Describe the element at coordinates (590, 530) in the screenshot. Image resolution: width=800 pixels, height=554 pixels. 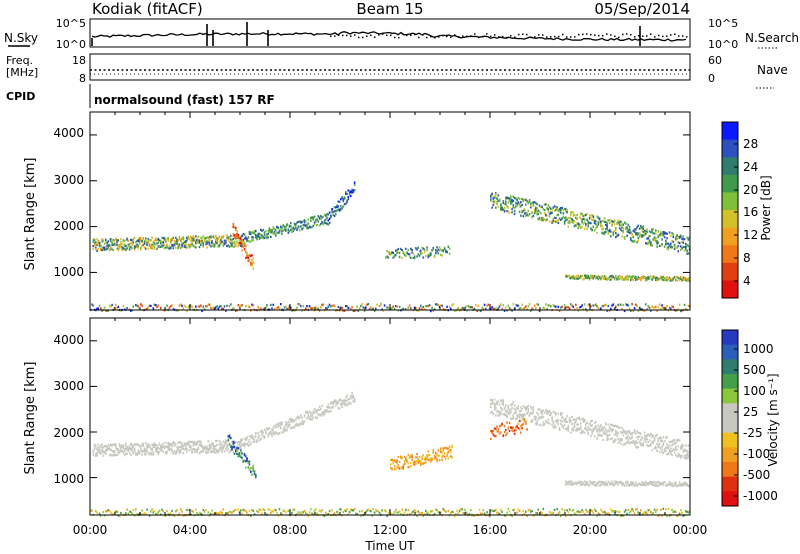
I see `xtick-20: 20:00` at that location.